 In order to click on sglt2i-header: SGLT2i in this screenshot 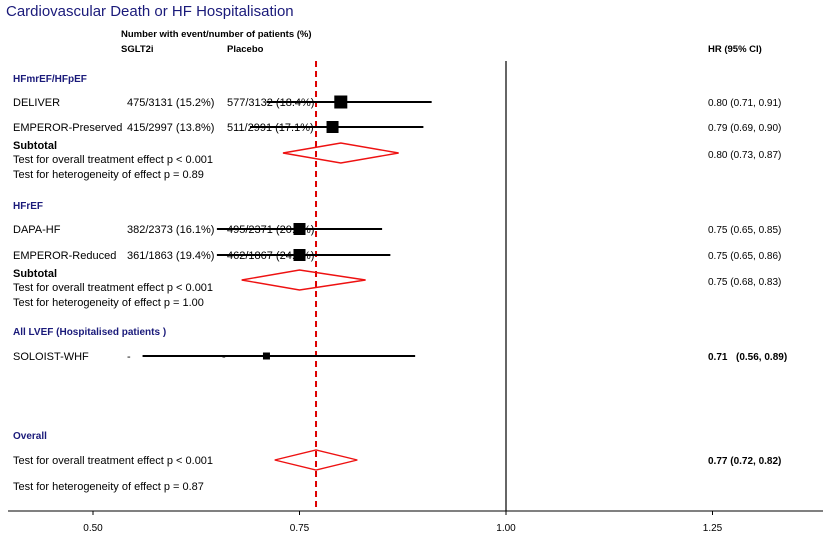, I will do `click(137, 49)`.